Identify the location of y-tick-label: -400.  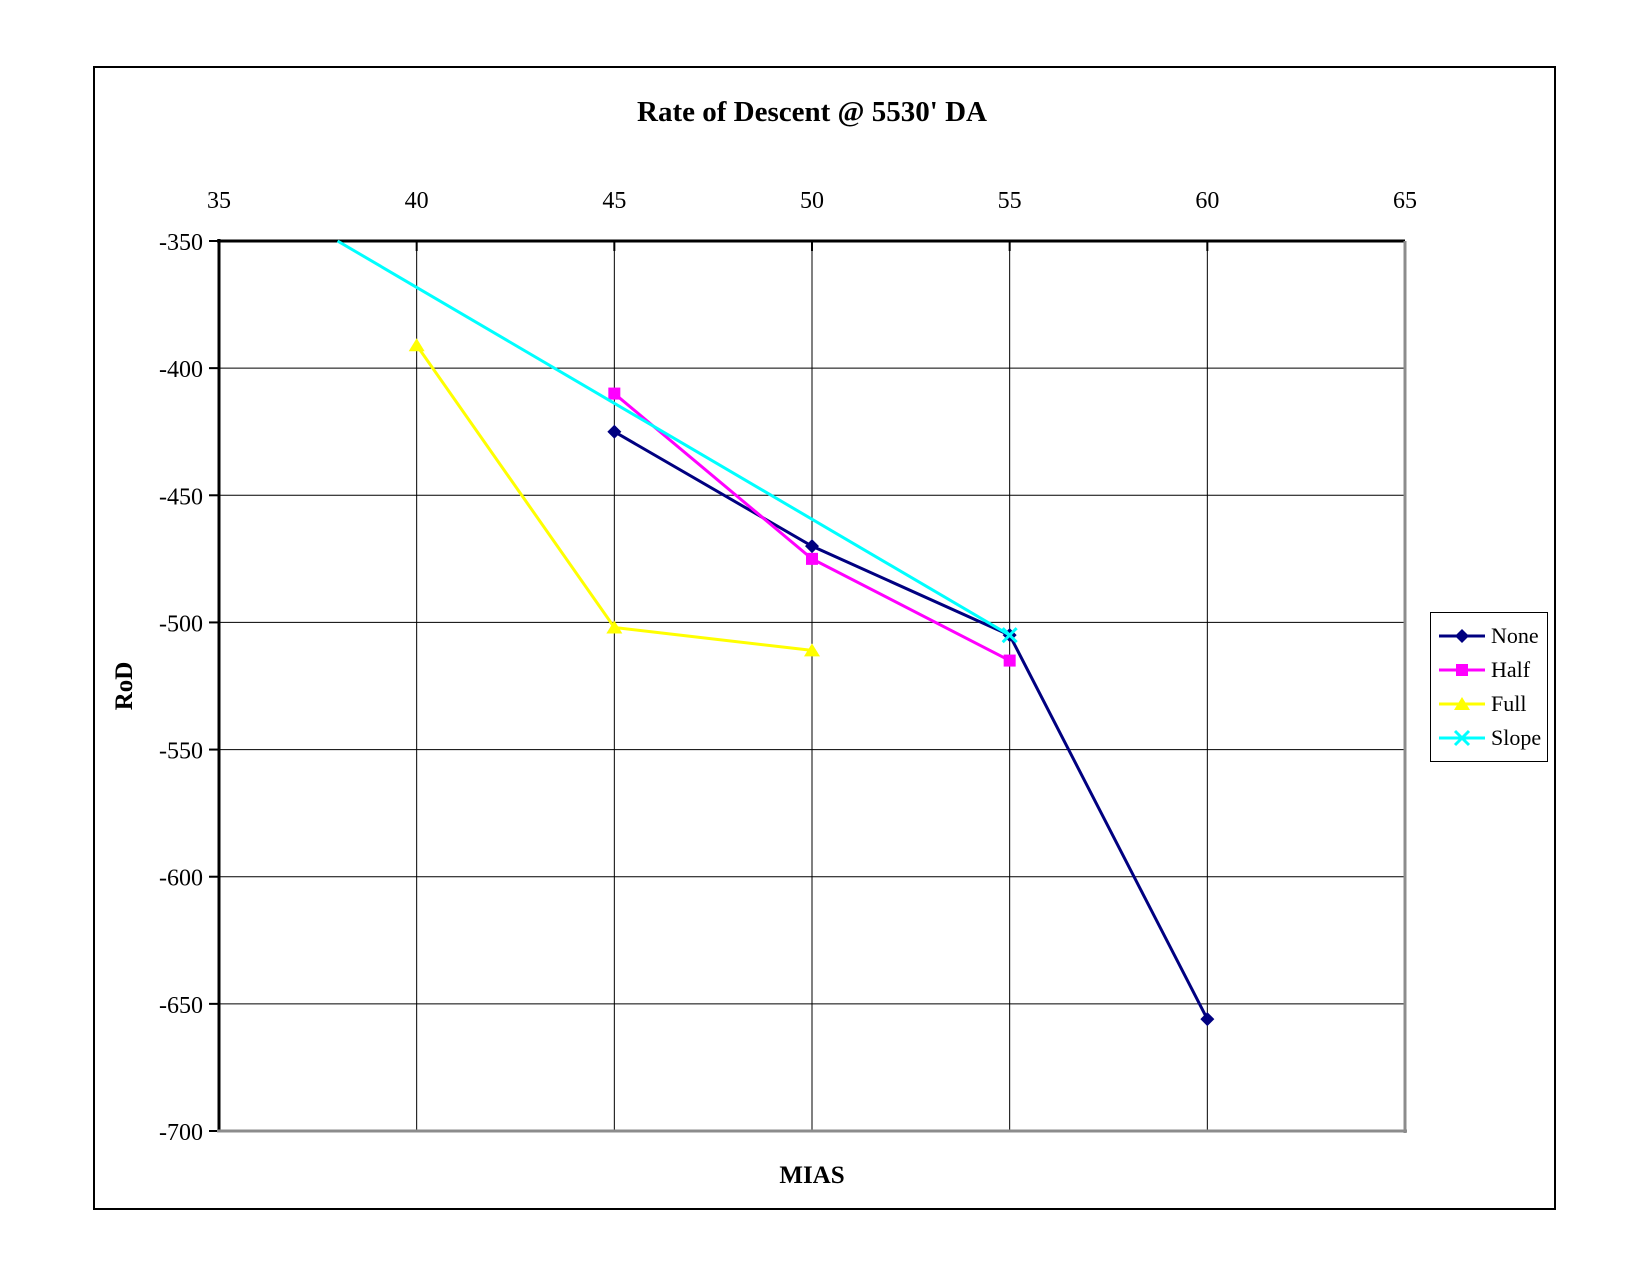
(181, 370).